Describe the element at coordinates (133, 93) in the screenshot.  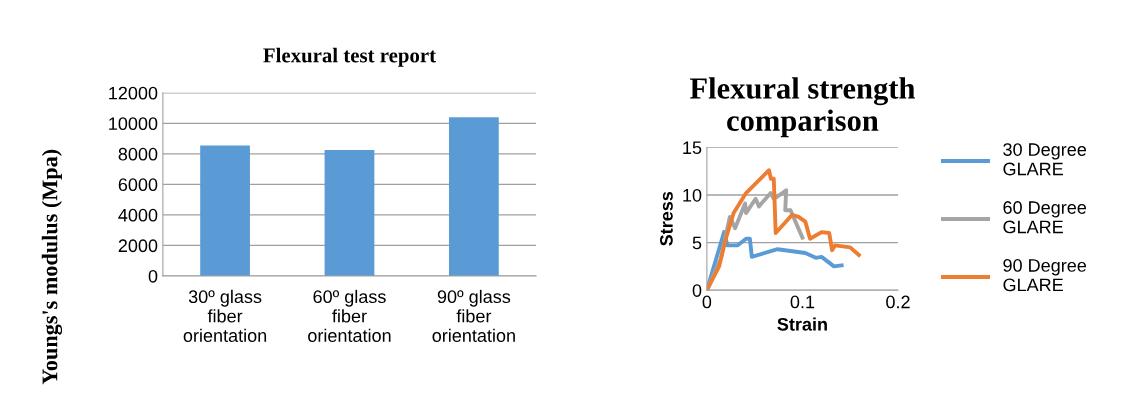
I see `y-tick-label: 12000` at that location.